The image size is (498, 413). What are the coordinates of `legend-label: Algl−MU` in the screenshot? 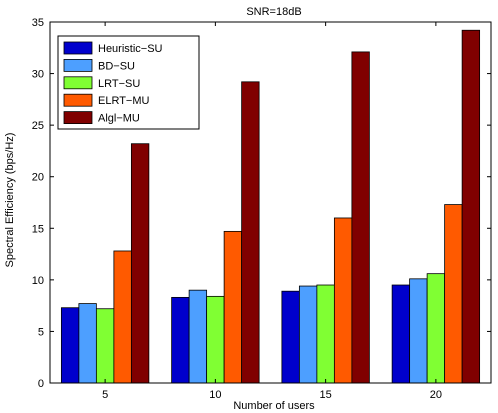 It's located at (119, 119).